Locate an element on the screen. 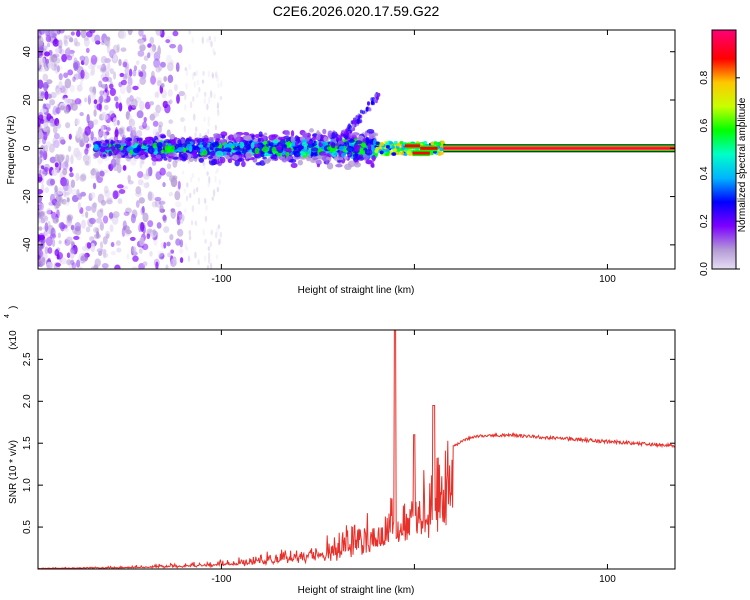 The width and height of the screenshot is (750, 600). y-tick-label: 20 is located at coordinates (27, 100).